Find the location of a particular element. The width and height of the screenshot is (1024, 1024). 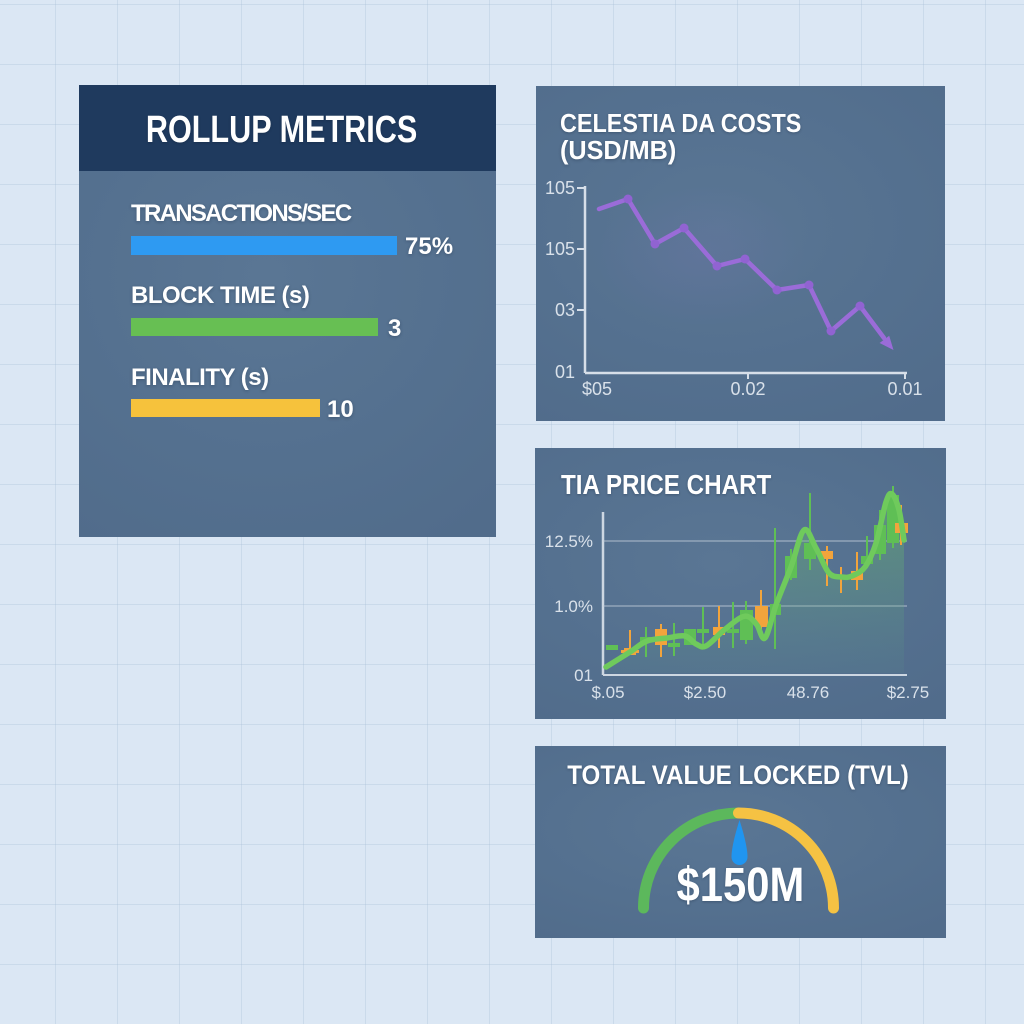

svg-text: 0.02 is located at coordinates (747, 389).